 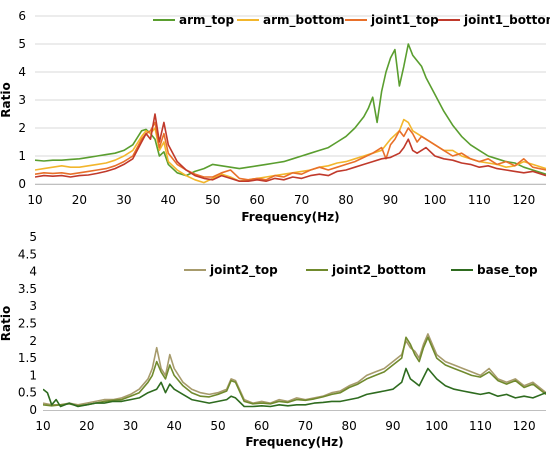 I want to click on series-line-base-top, so click(x=294, y=387).